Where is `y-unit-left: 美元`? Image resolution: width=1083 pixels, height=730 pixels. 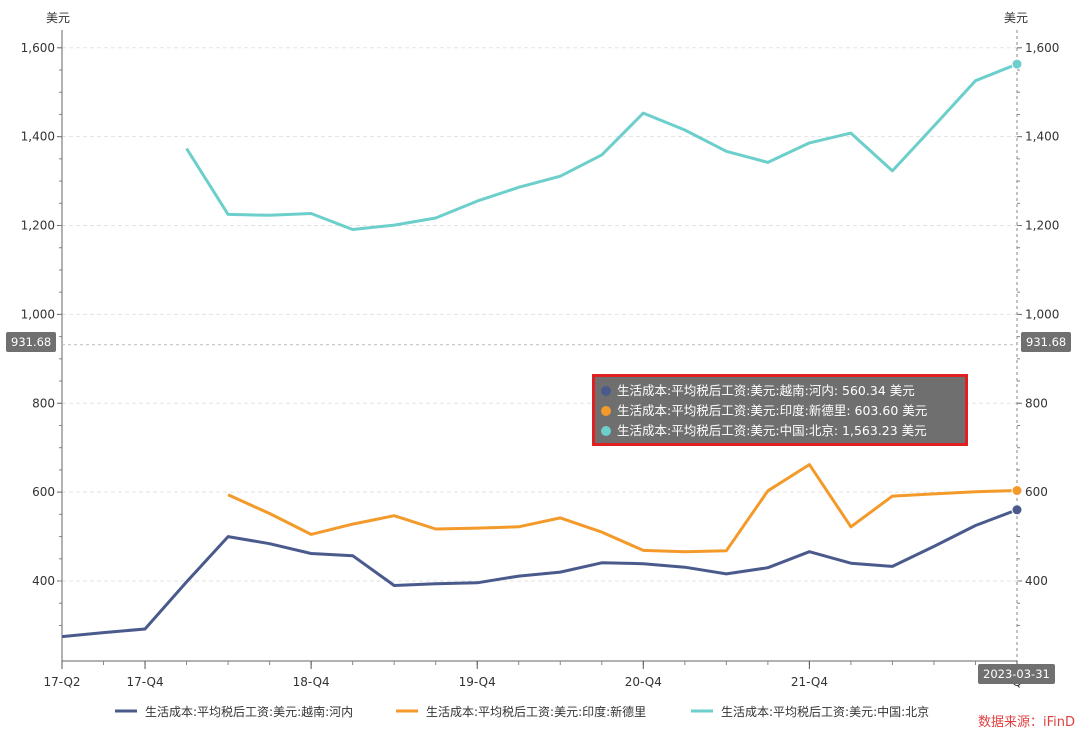 y-unit-left: 美元 is located at coordinates (58, 18).